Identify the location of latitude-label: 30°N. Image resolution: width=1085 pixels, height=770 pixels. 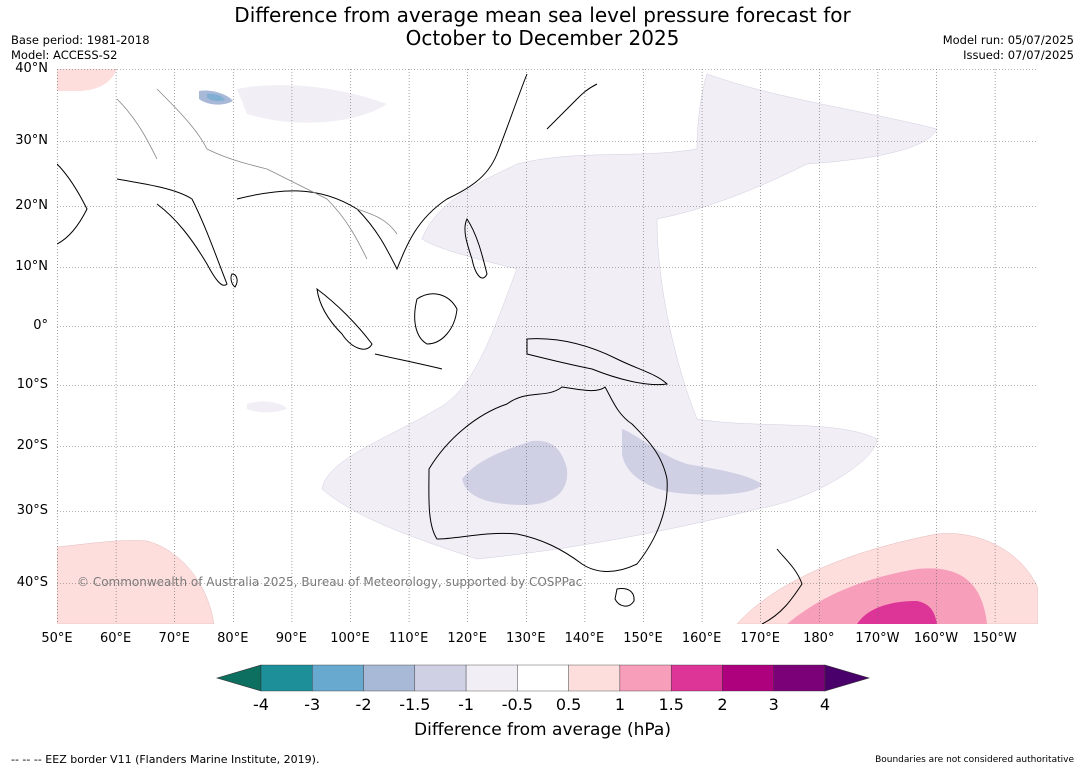
(31, 140).